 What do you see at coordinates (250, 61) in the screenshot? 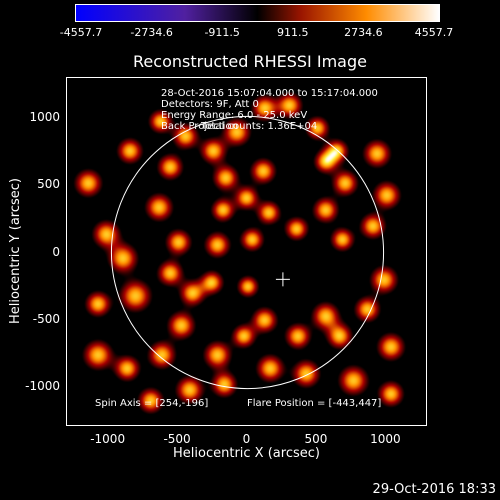
I see `plot-title: Reconstructed RHESSI Image` at bounding box center [250, 61].